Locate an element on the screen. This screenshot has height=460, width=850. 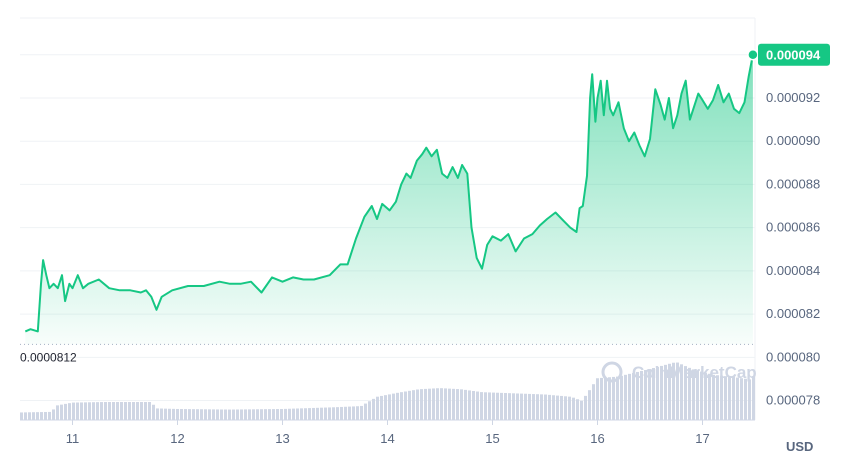
watermark: CoinMarketCap is located at coordinates (694, 372).